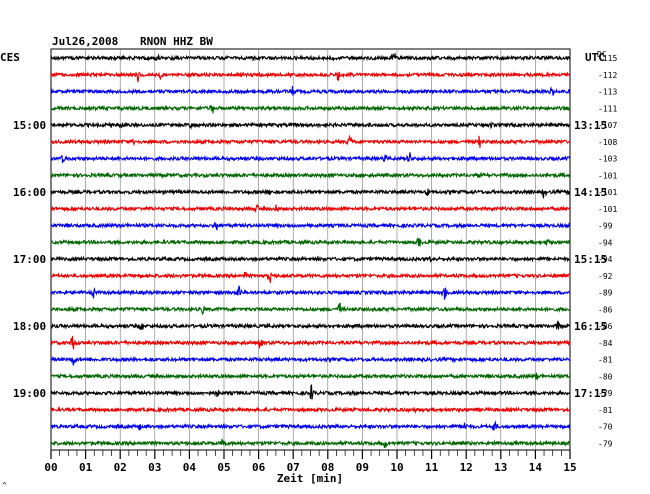 The height and width of the screenshot is (494, 650). Describe the element at coordinates (29, 125) in the screenshot. I see `left-hour-label: 15:00` at that location.